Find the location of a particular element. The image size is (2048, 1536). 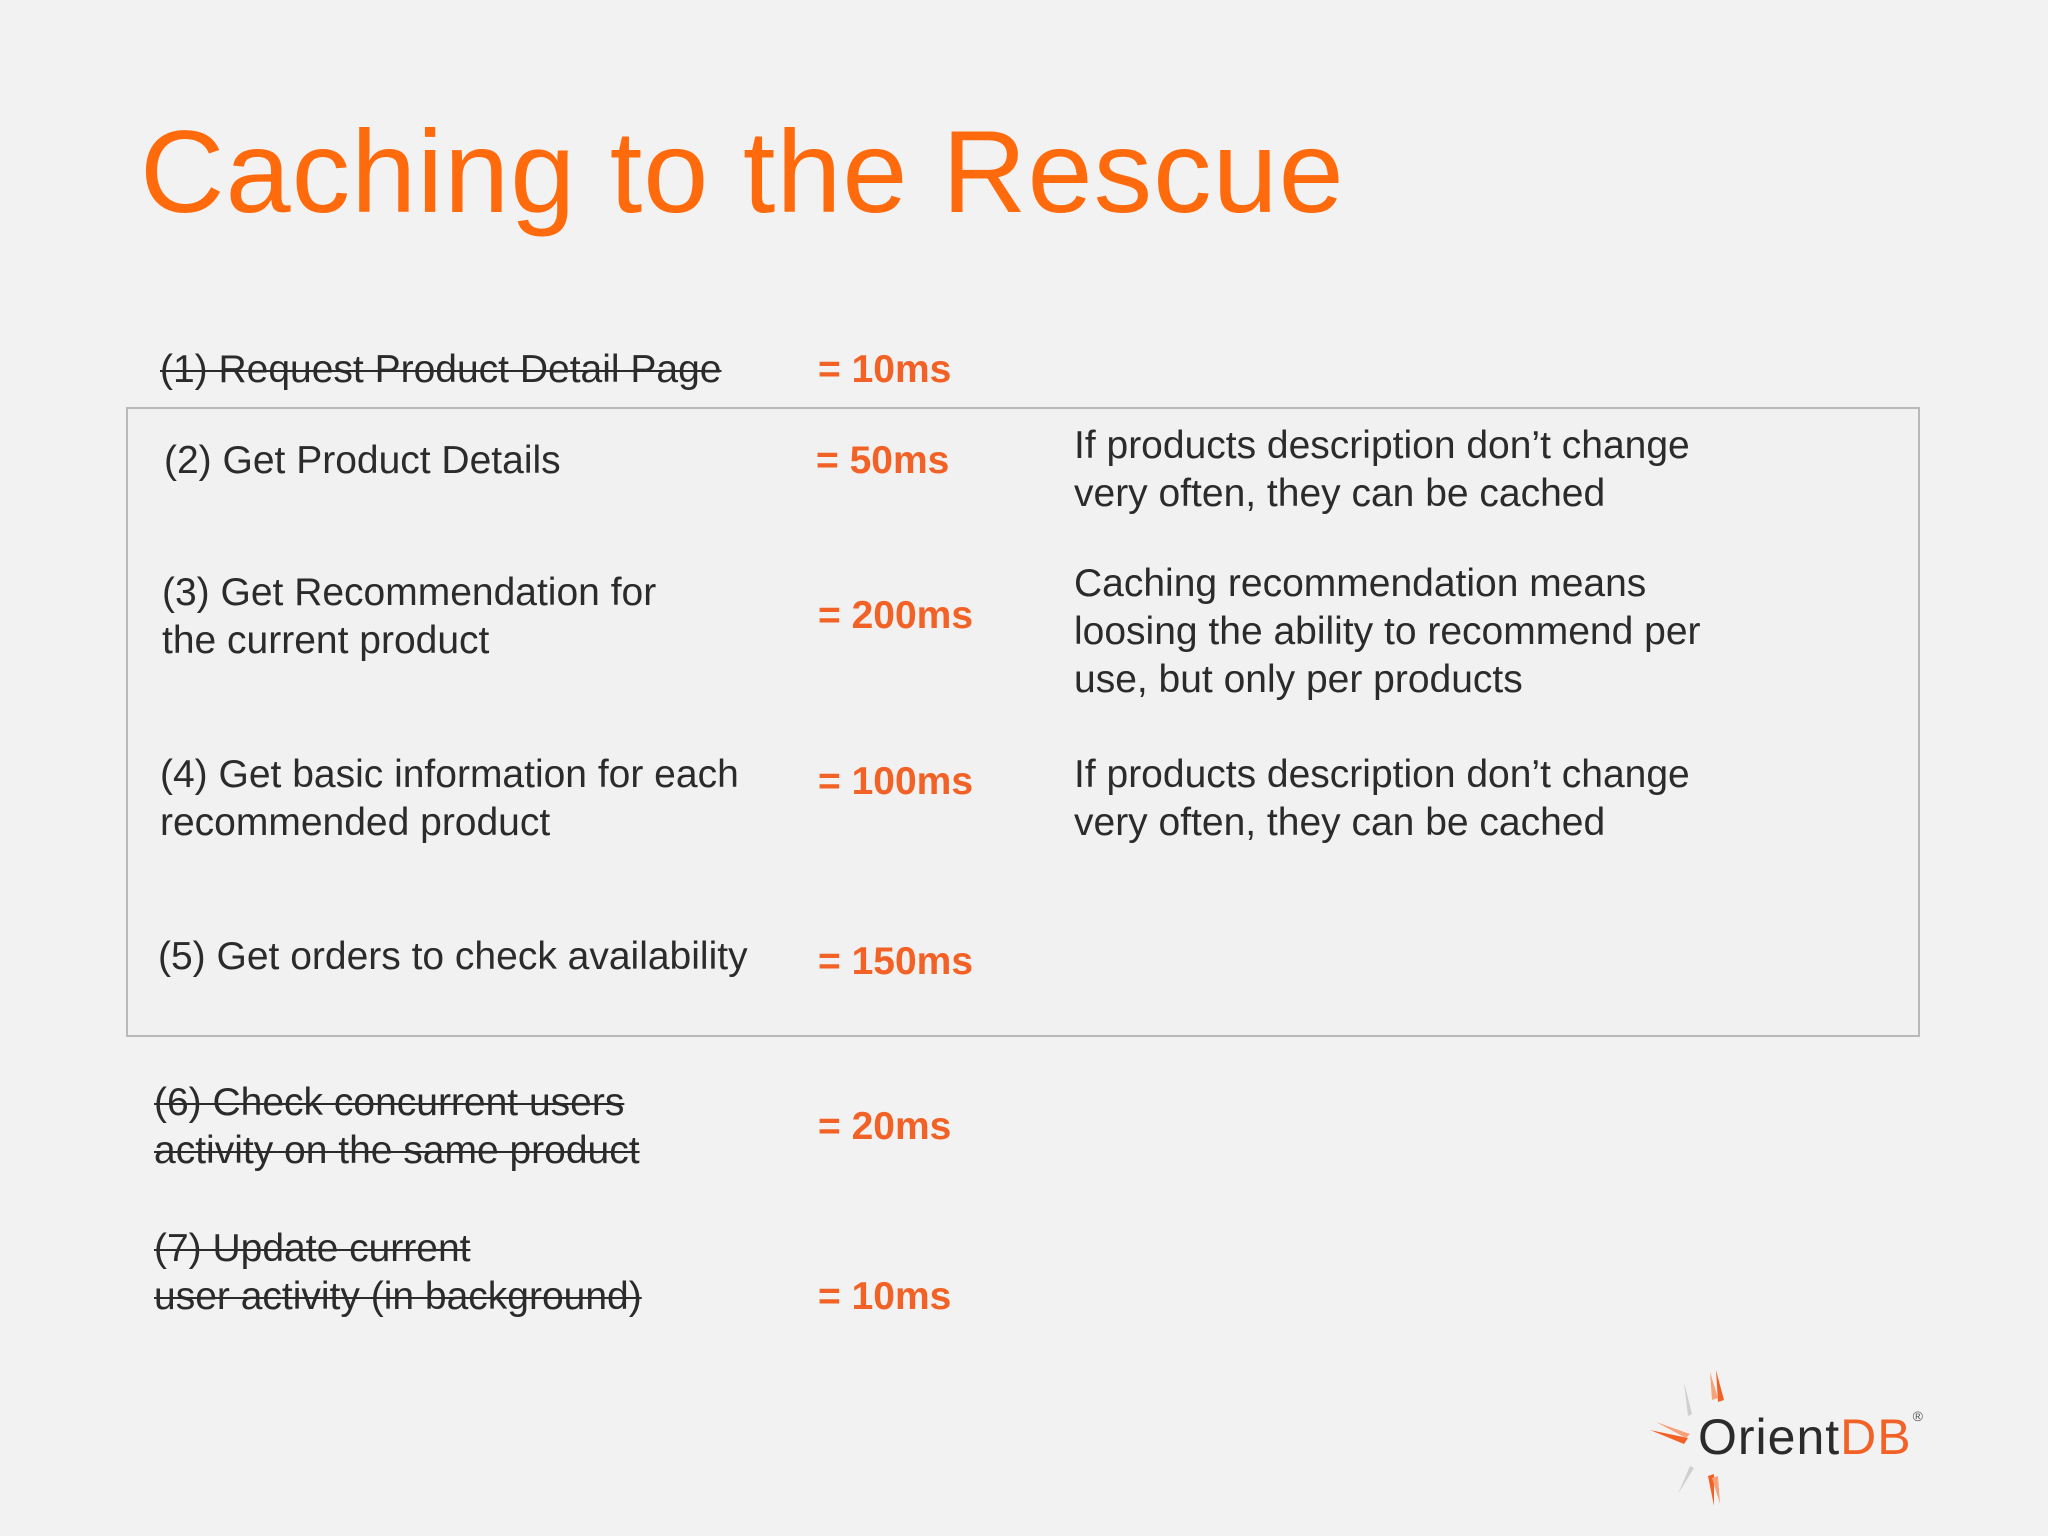

step-5-label: (5) Get orders to check availability is located at coordinates (453, 957).